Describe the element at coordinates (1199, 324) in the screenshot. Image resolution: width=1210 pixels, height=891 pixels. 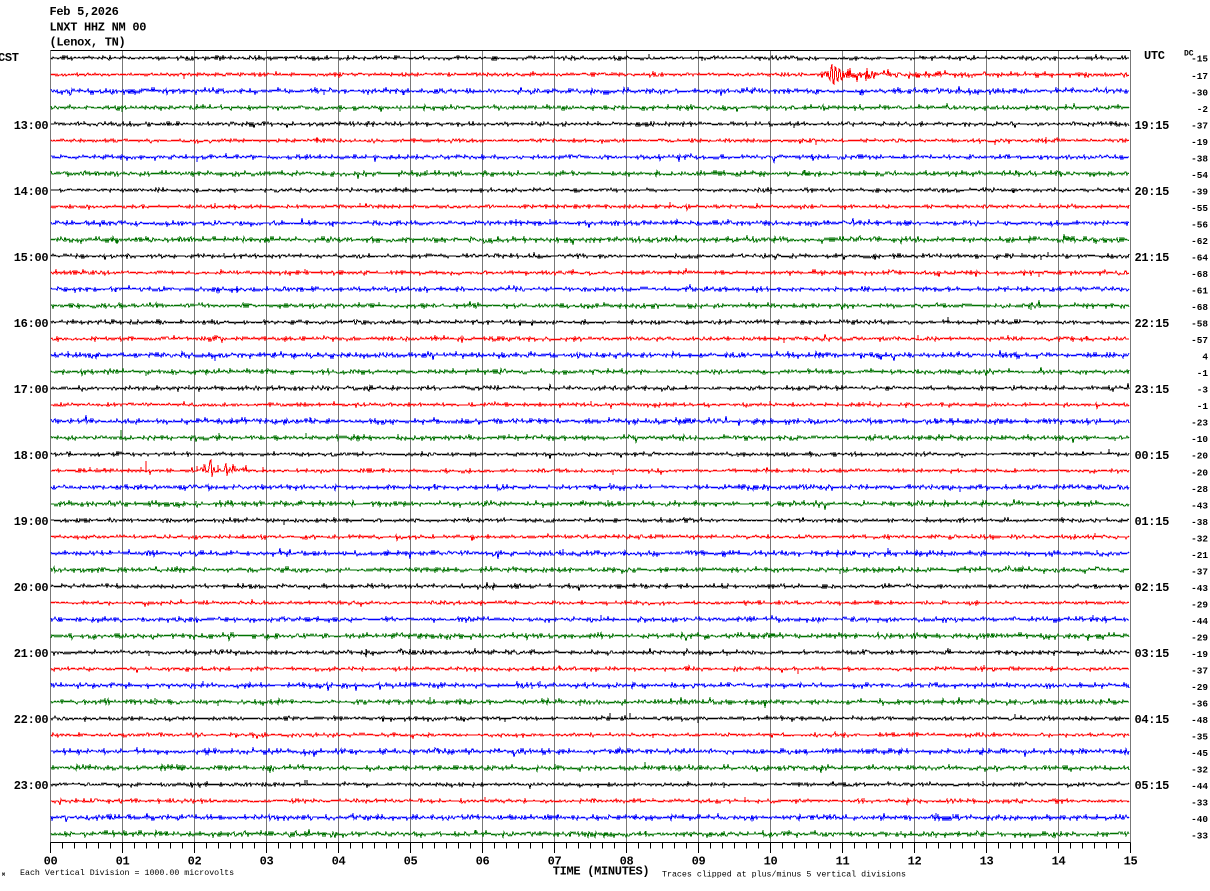
I see `svg-text: -58` at that location.